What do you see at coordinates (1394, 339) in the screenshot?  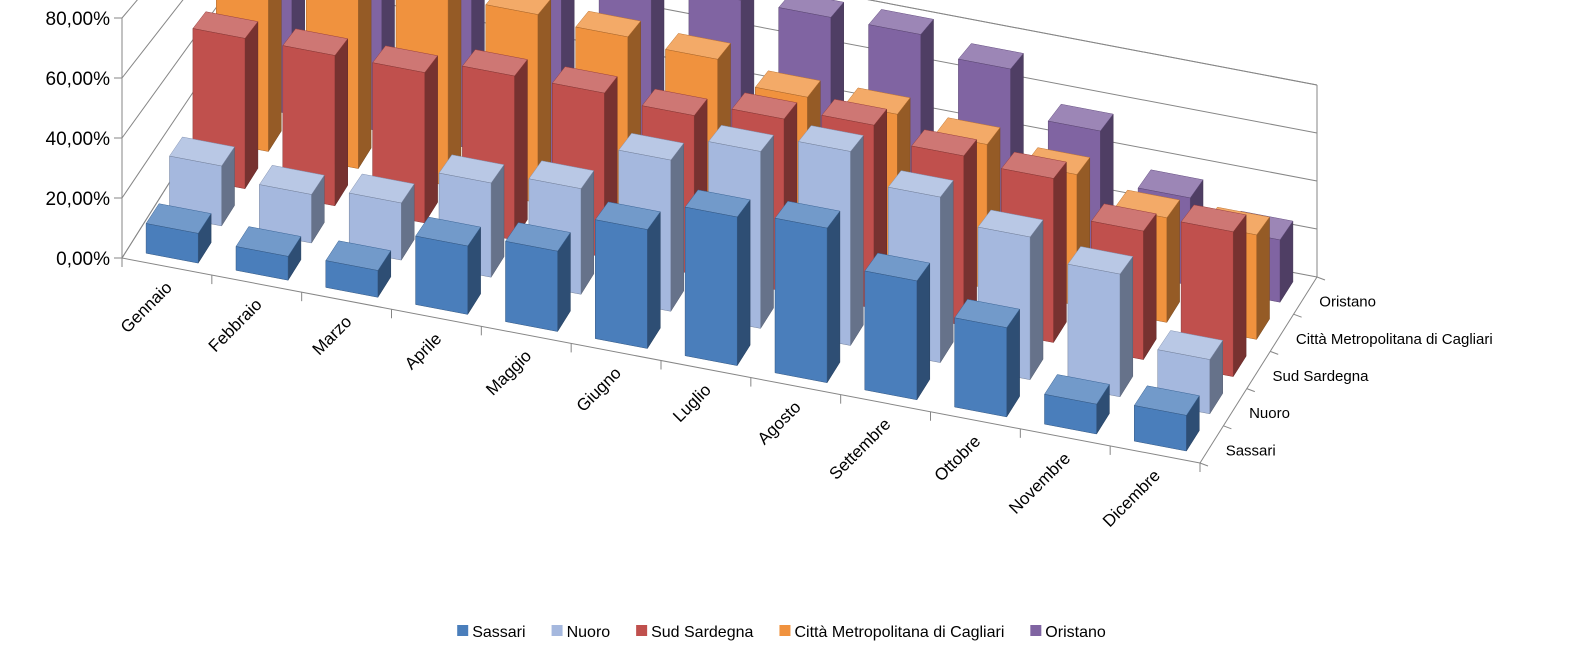 I see `z-tick-label: Città Metropolitana di Cagliari` at bounding box center [1394, 339].